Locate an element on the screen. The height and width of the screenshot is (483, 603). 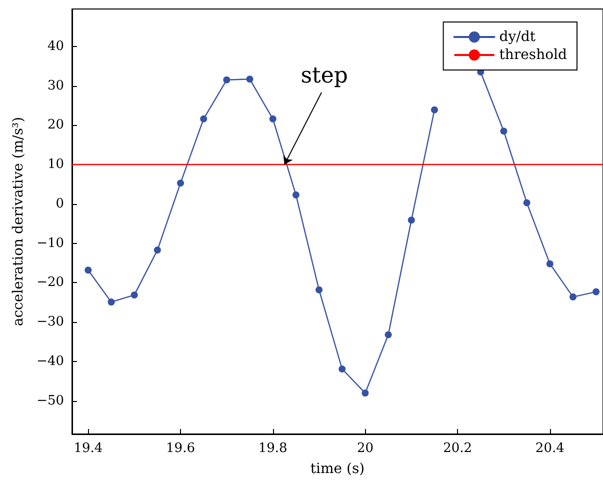
x-tick-label: 20 is located at coordinates (365, 448).